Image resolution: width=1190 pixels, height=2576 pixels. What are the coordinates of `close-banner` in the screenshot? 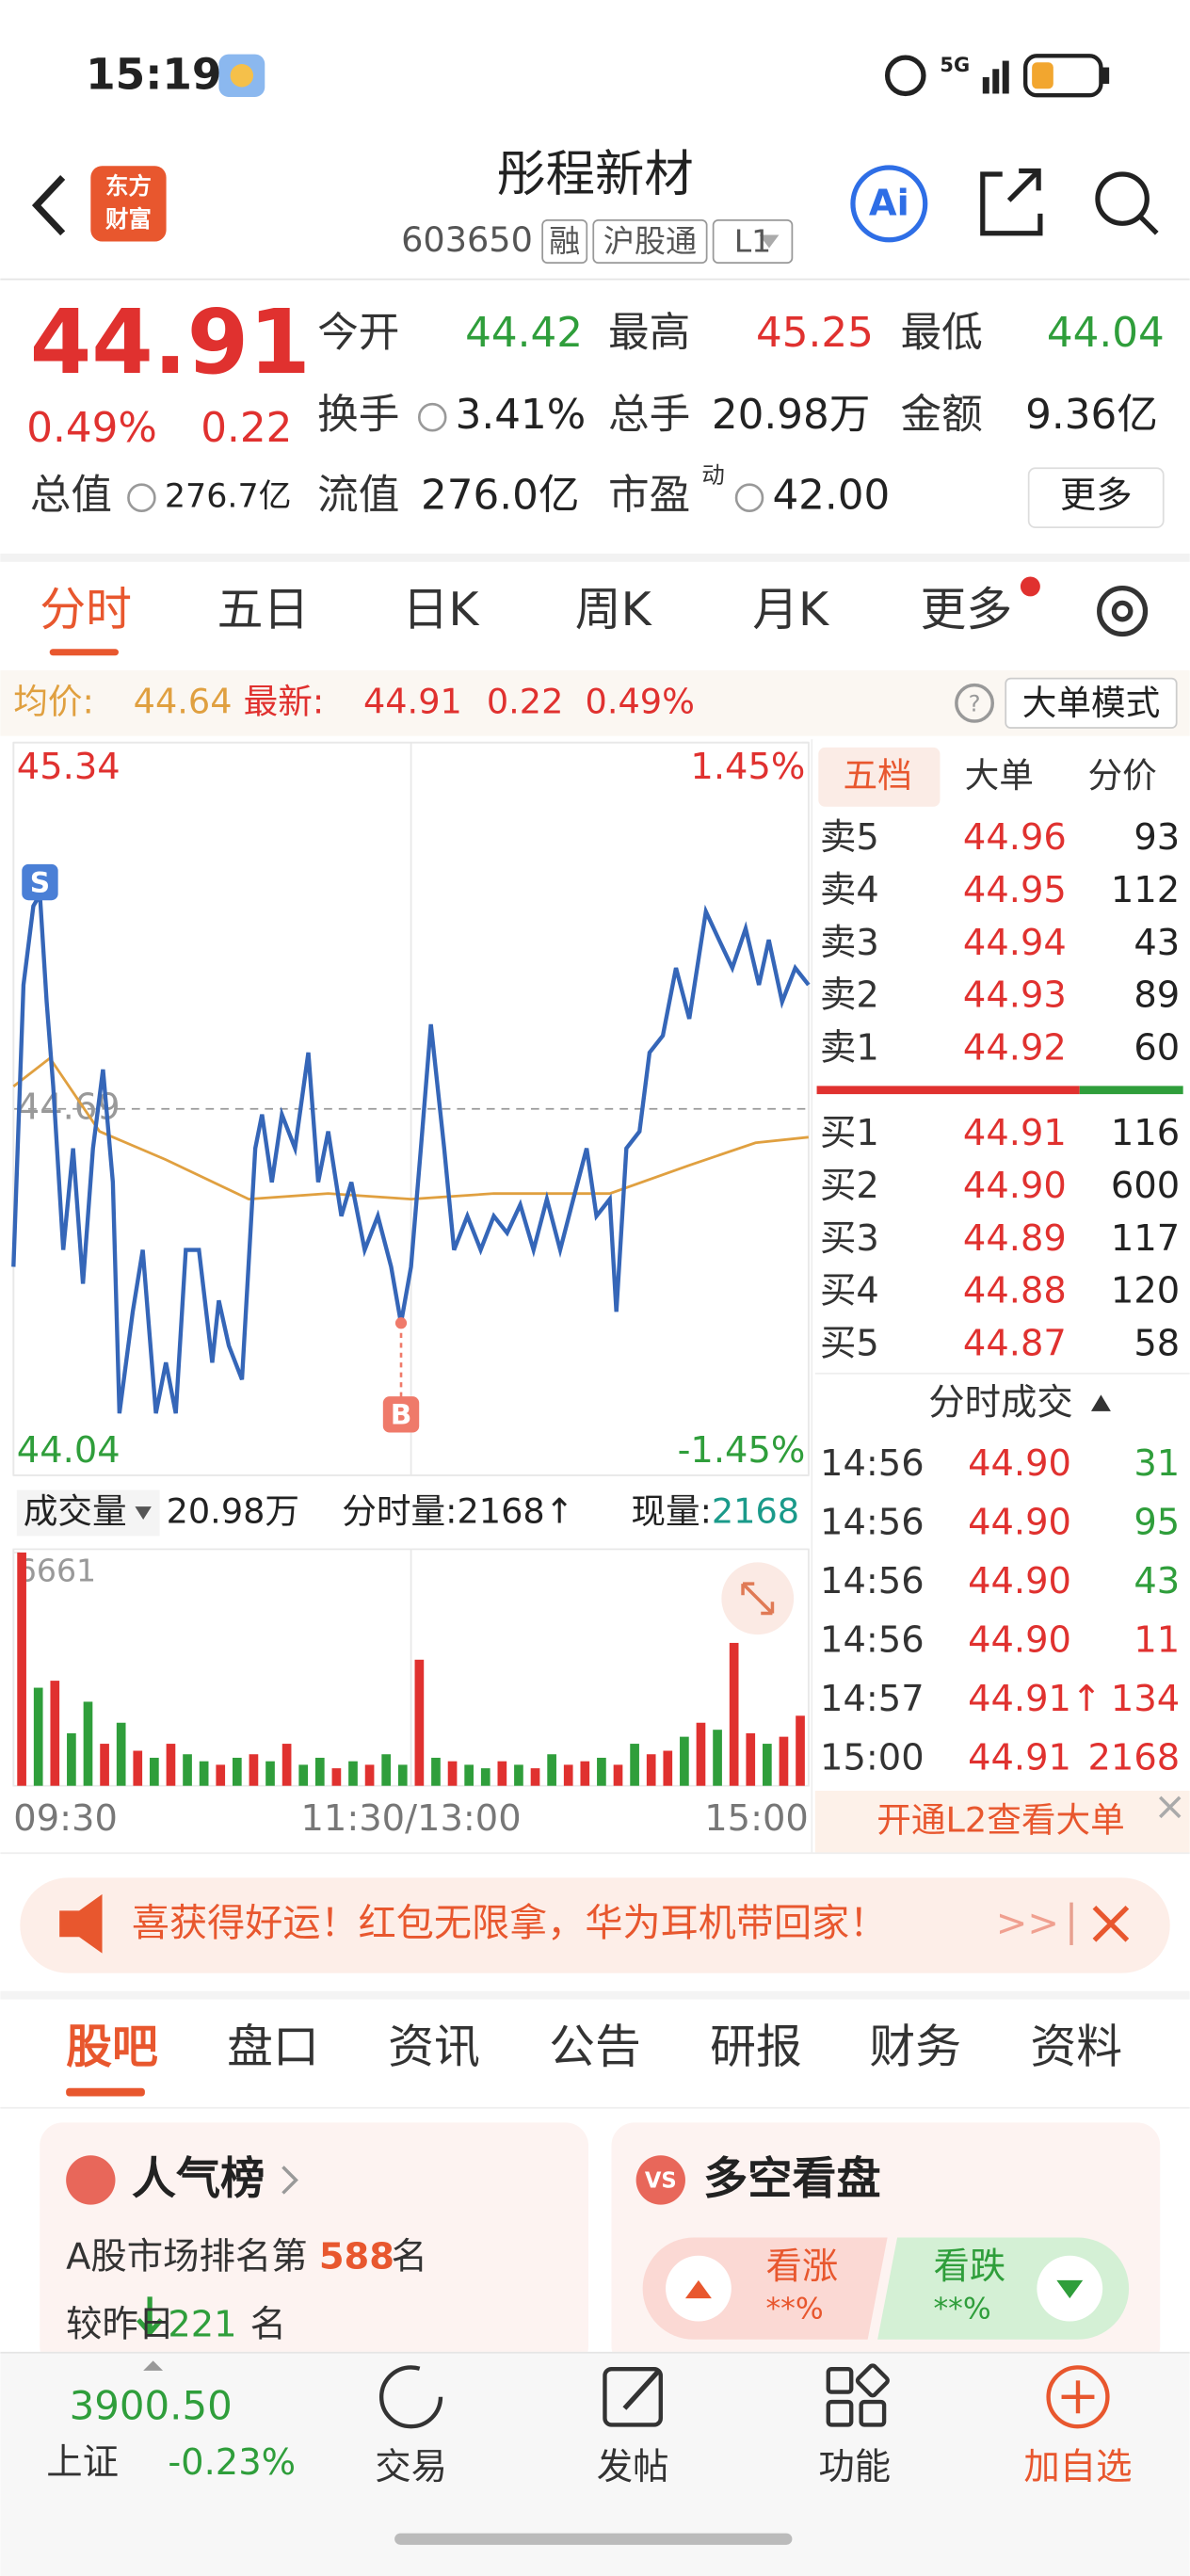 It's located at (1111, 1923).